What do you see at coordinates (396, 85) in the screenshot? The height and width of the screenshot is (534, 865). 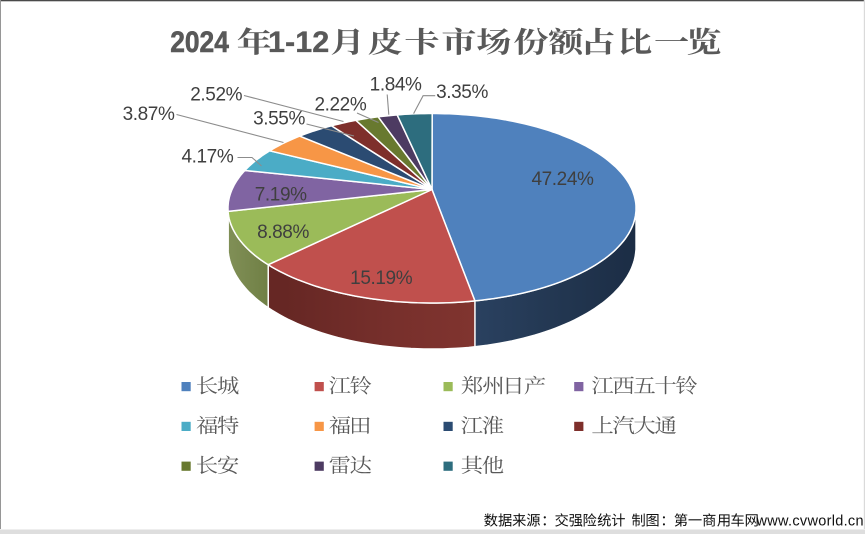 I see `svg-text: 1.84%` at bounding box center [396, 85].